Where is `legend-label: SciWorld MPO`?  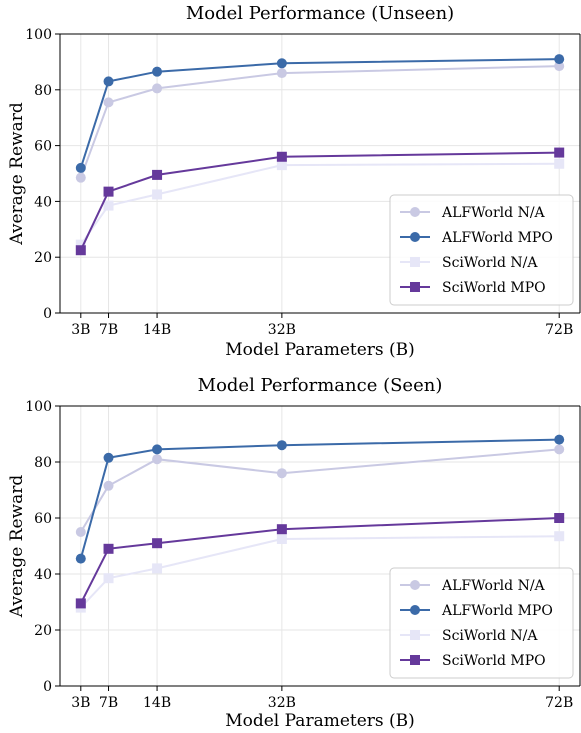
legend-label: SciWorld MPO is located at coordinates (494, 288).